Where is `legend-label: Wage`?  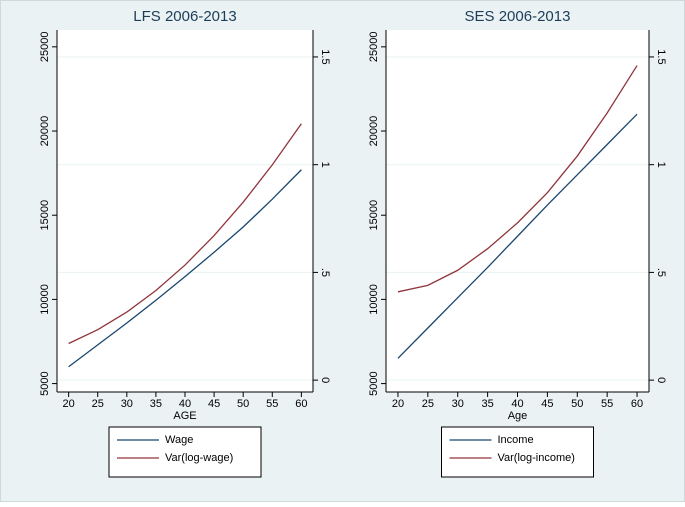 legend-label: Wage is located at coordinates (179, 440).